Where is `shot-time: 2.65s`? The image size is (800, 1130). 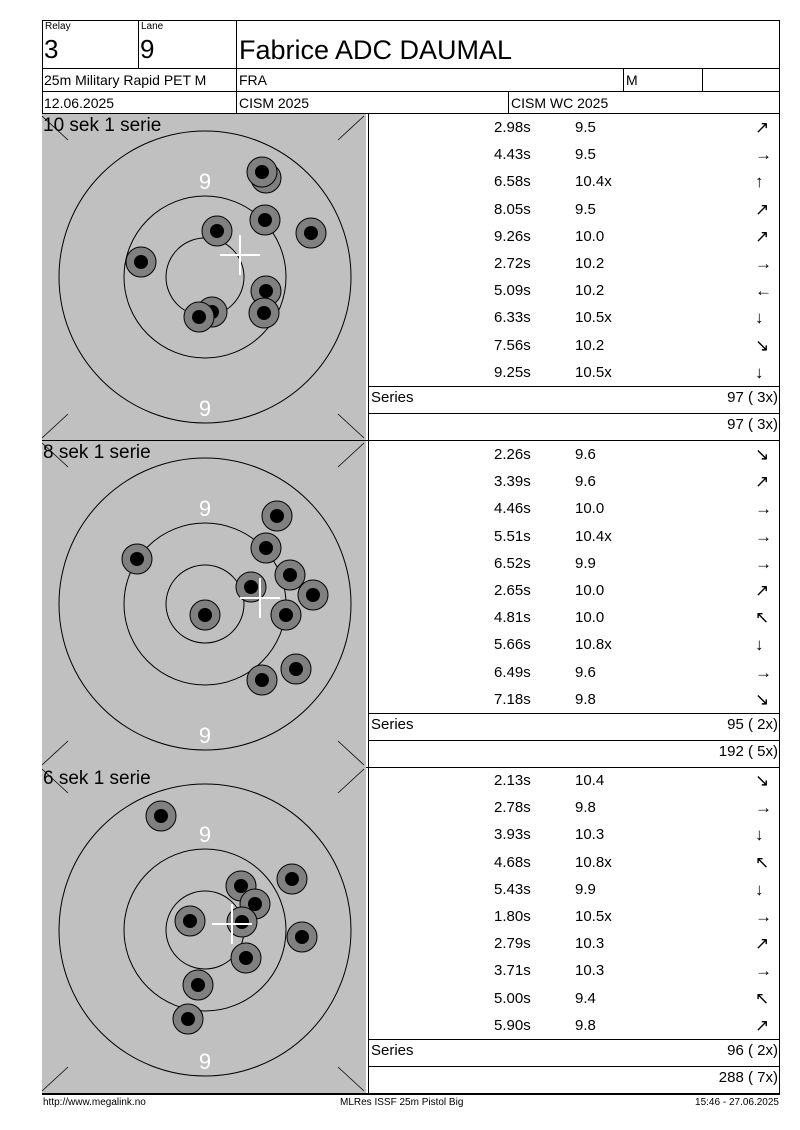
shot-time: 2.65s is located at coordinates (512, 590).